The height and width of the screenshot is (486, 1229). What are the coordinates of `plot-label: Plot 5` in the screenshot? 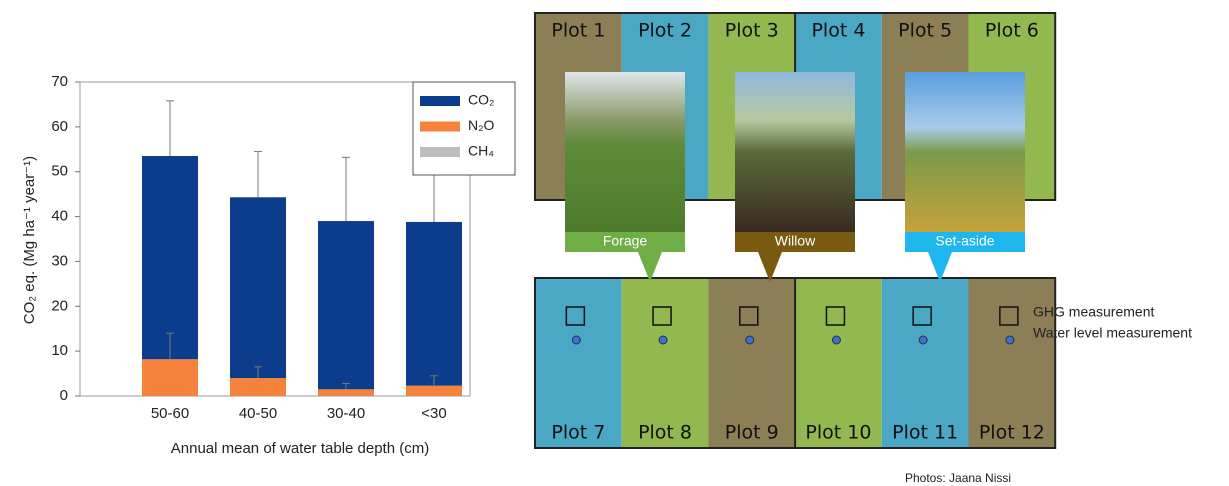 It's located at (925, 31).